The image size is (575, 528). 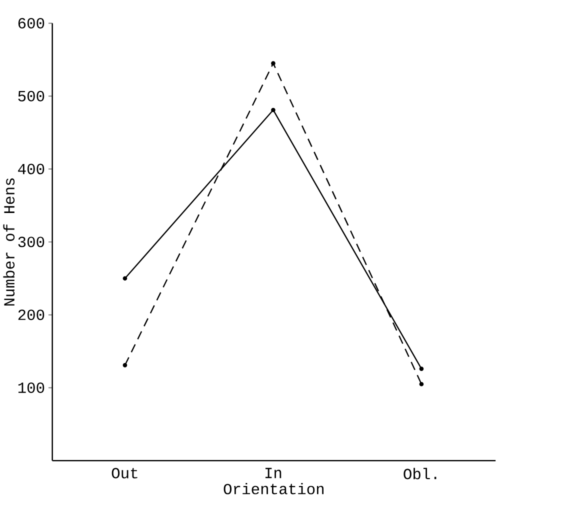 What do you see at coordinates (9, 242) in the screenshot?
I see `y-axis-title: Number of Hens` at bounding box center [9, 242].